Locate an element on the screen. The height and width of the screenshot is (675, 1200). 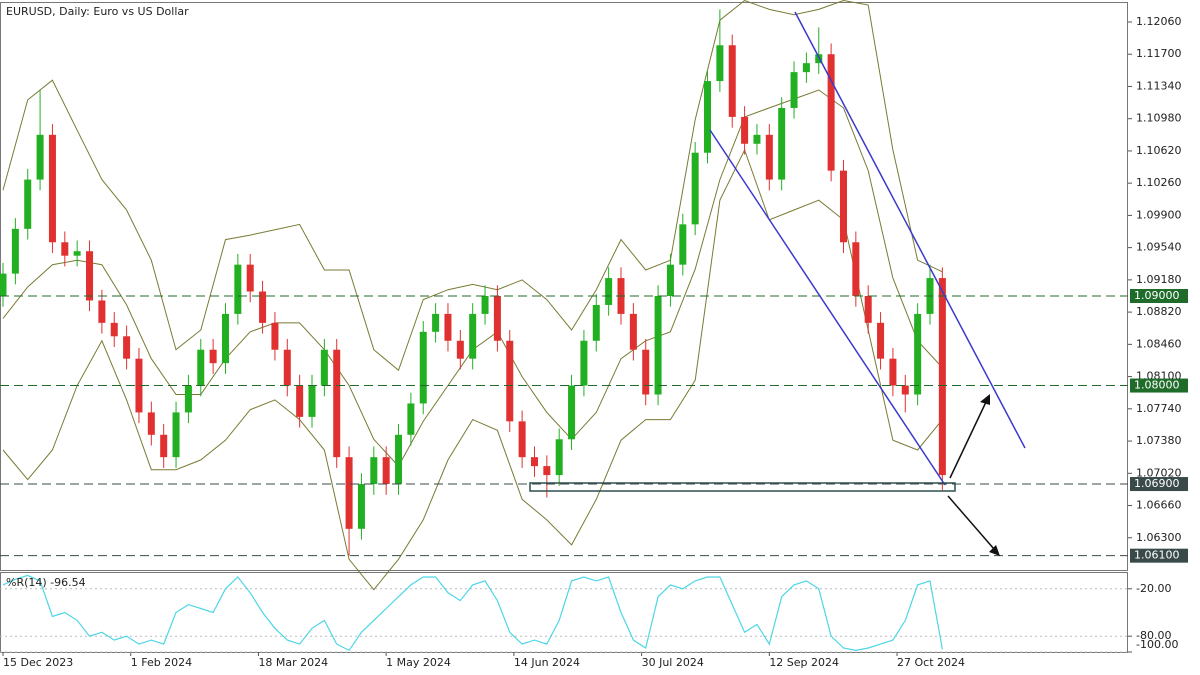
arrow-up is located at coordinates (968, 440).